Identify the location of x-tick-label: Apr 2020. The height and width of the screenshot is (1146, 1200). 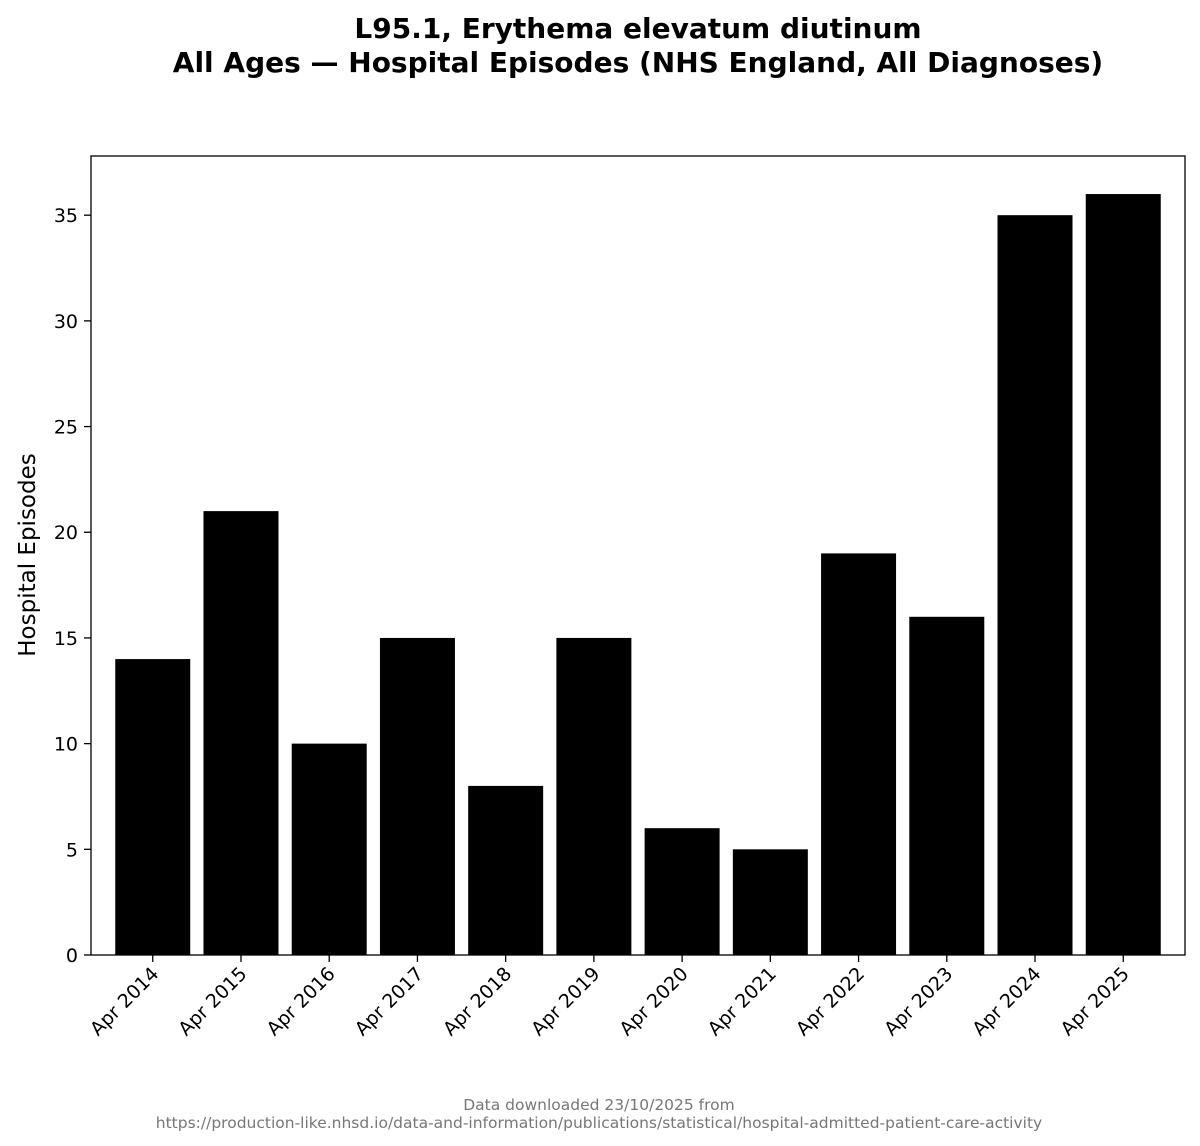
(653, 1001).